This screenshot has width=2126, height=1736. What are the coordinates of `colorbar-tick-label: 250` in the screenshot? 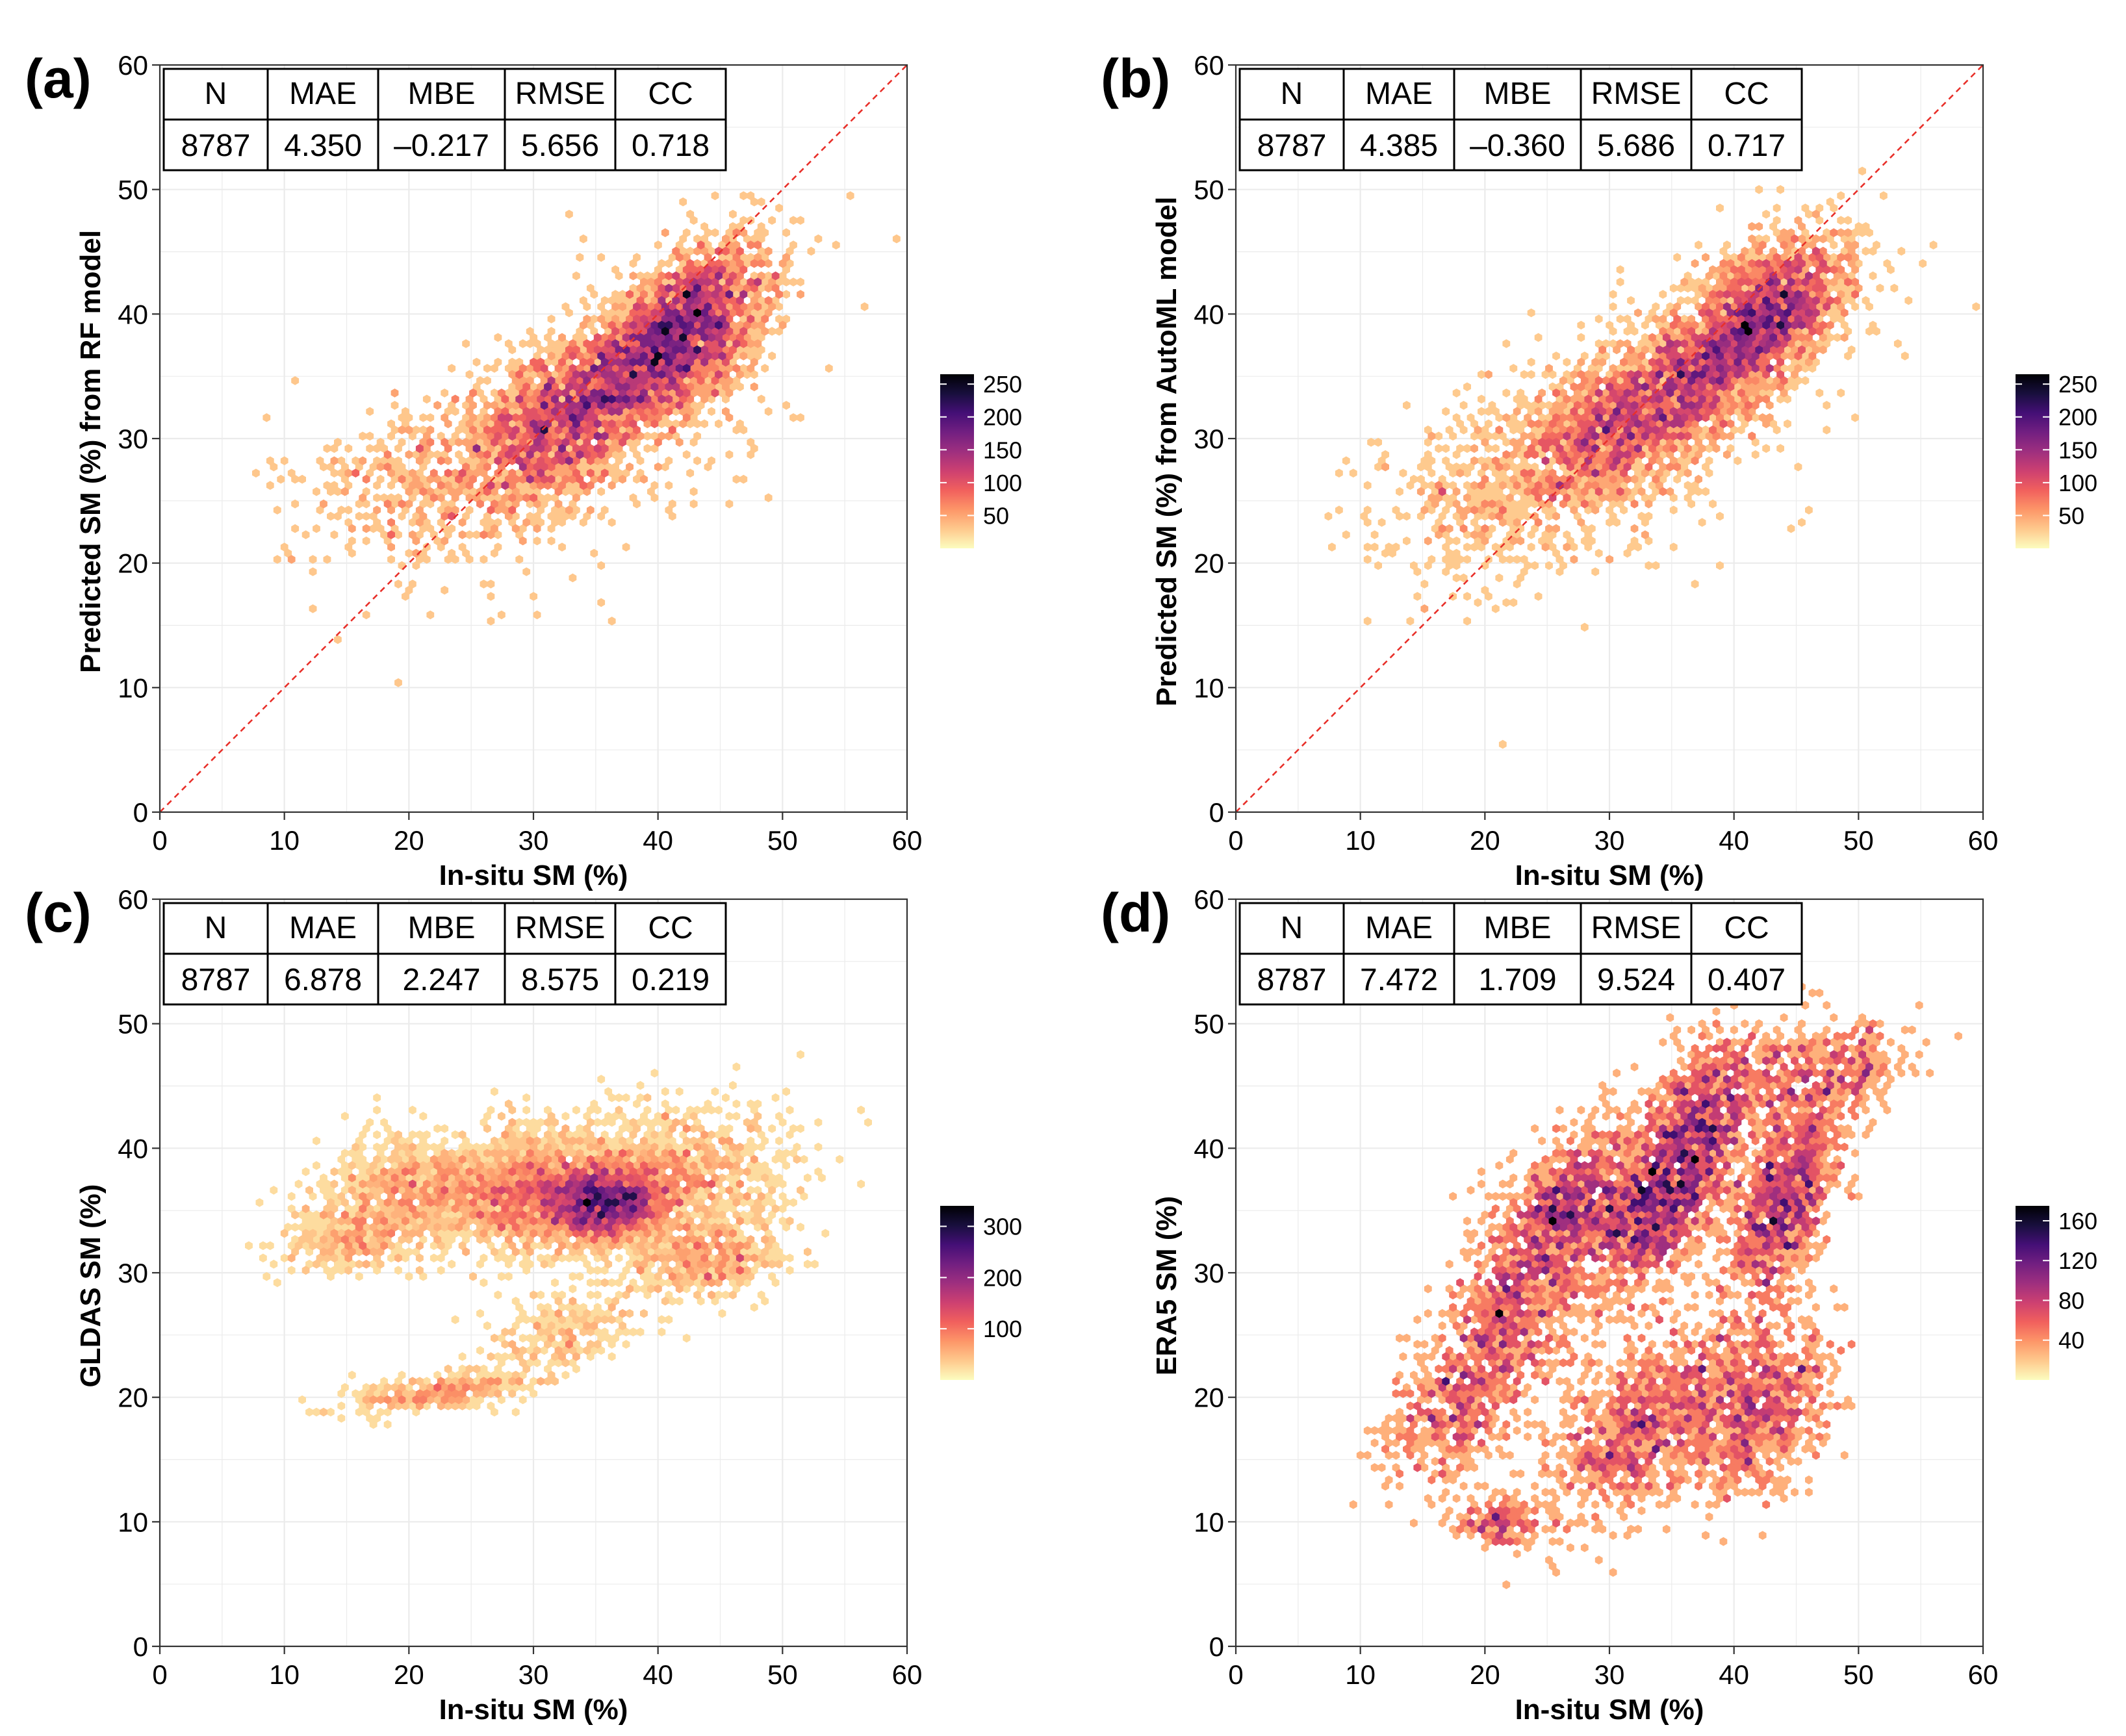 It's located at (1003, 384).